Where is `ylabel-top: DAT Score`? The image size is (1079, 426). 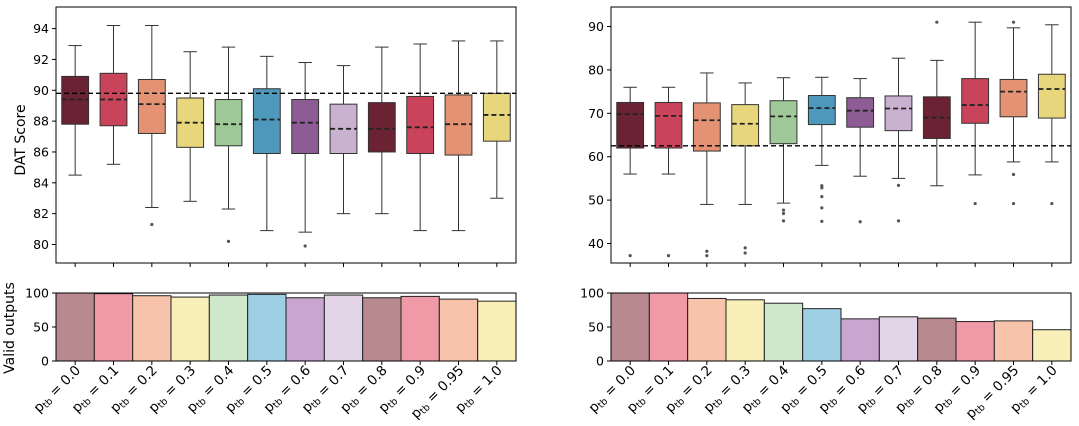 ylabel-top: DAT Score is located at coordinates (21, 139).